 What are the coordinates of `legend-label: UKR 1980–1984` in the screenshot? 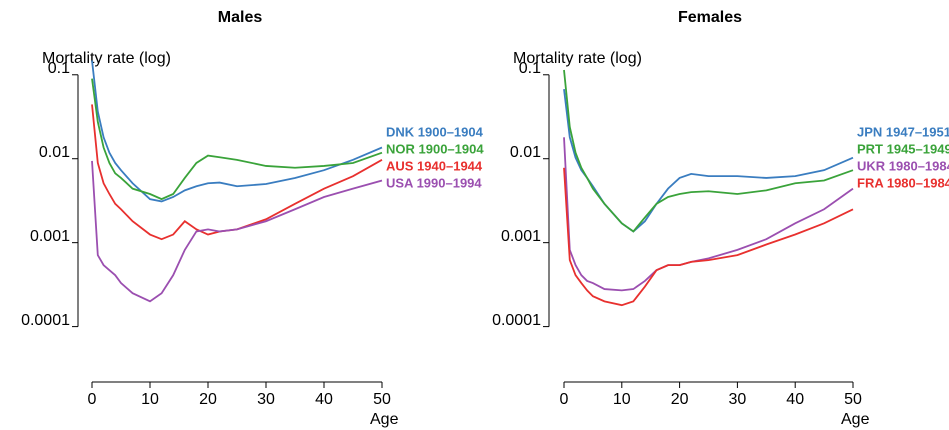 It's located at (903, 165).